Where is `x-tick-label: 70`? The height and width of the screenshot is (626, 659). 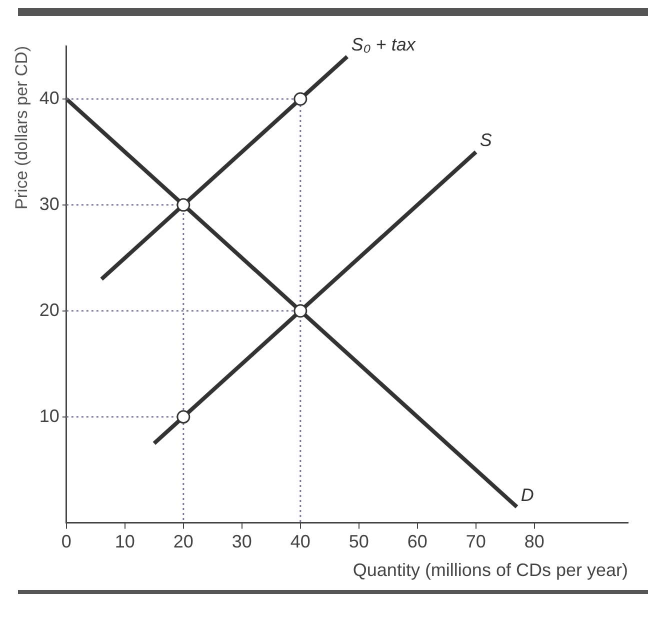 x-tick-label: 70 is located at coordinates (476, 542).